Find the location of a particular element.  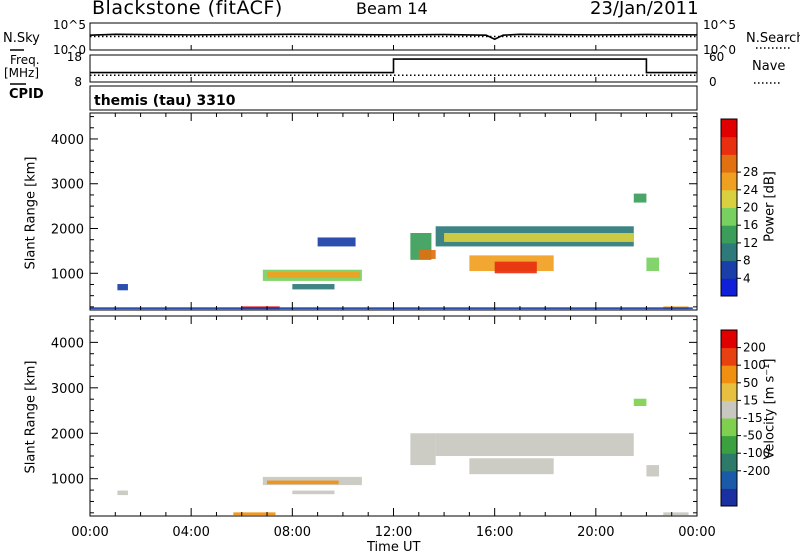

power-ytick-label: 2000 is located at coordinates (67, 230).